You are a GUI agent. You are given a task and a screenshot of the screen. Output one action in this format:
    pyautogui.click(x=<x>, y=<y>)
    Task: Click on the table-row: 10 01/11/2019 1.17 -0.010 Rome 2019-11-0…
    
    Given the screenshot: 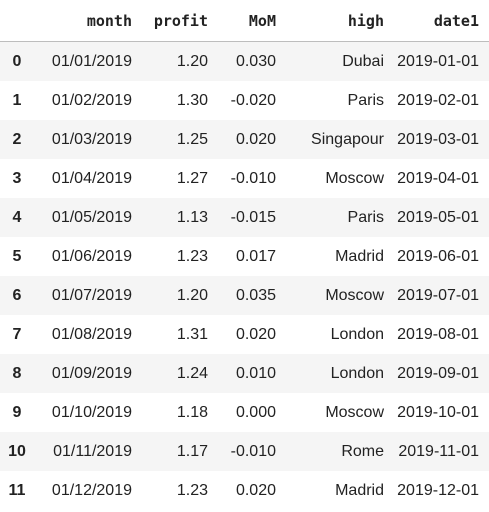 What is the action you would take?
    pyautogui.click(x=244, y=451)
    